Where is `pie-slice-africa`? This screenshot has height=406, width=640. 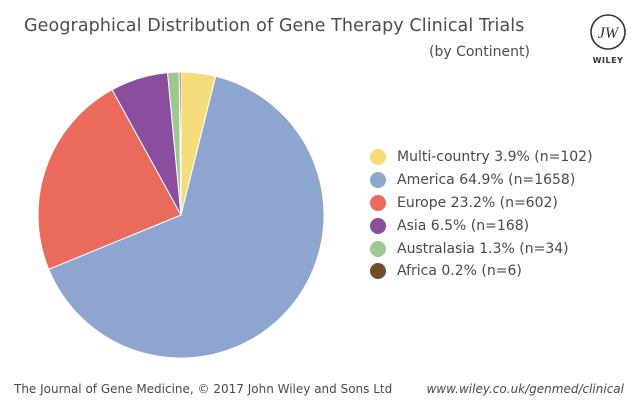
pie-slice-africa is located at coordinates (180, 144).